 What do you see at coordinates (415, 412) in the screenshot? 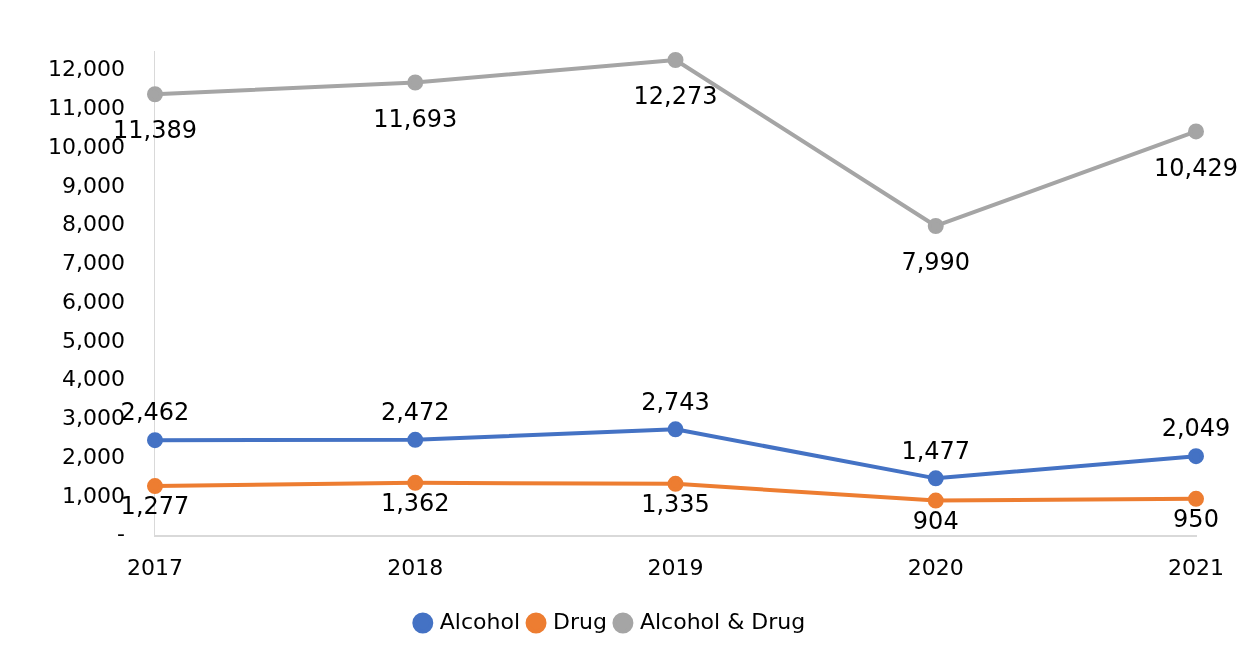
I see `data-label: 2,472` at bounding box center [415, 412].